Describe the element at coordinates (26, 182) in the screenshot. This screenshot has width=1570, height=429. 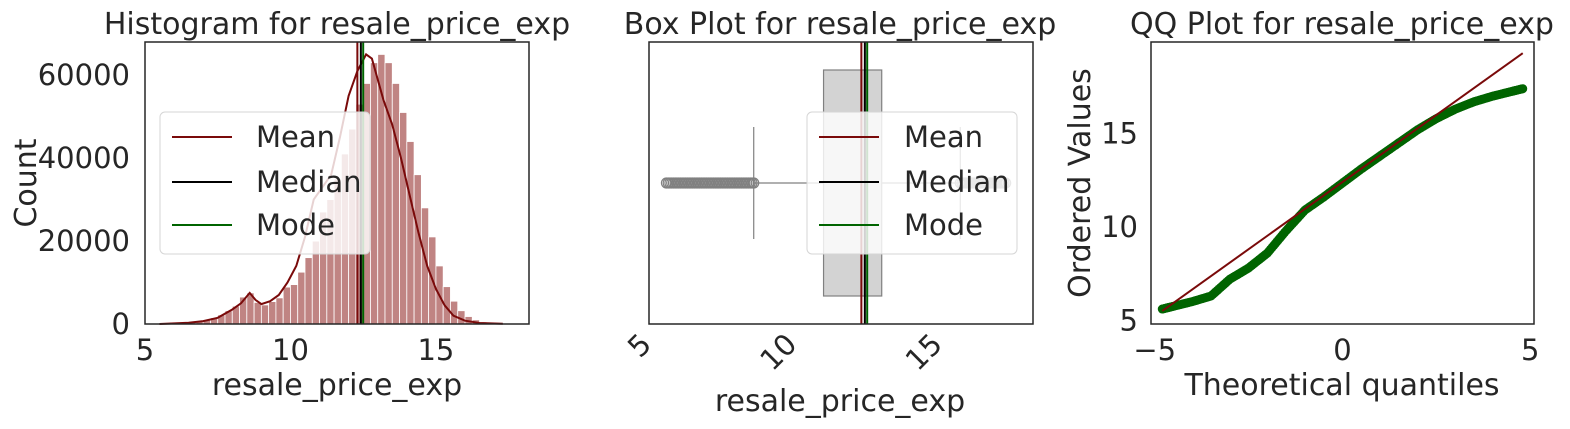
I see `histogram-y-axis-label: Count` at that location.